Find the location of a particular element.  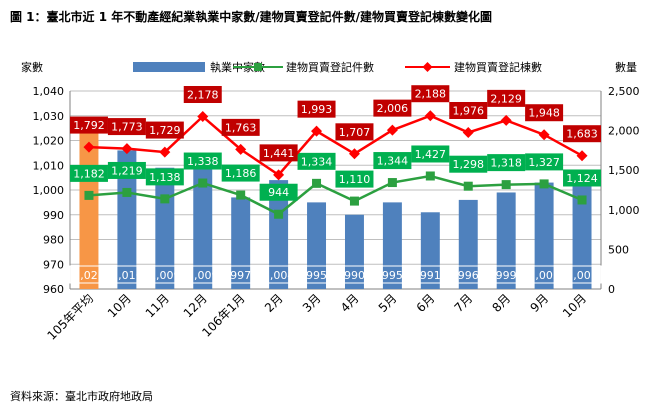

legend-marker-red is located at coordinates (427, 67).